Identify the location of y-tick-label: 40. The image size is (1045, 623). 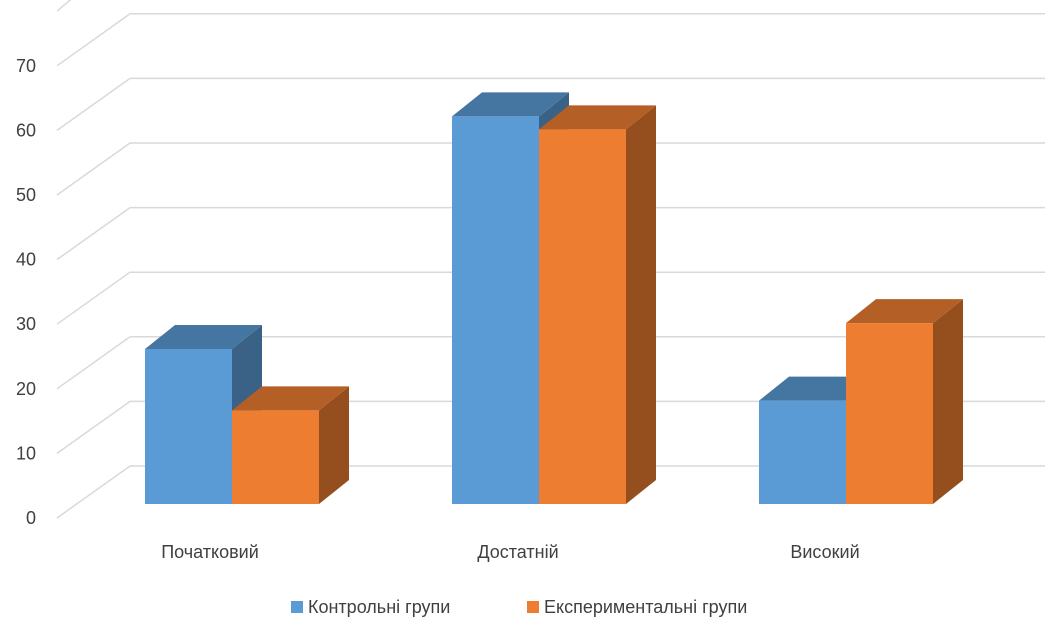
(26, 260).